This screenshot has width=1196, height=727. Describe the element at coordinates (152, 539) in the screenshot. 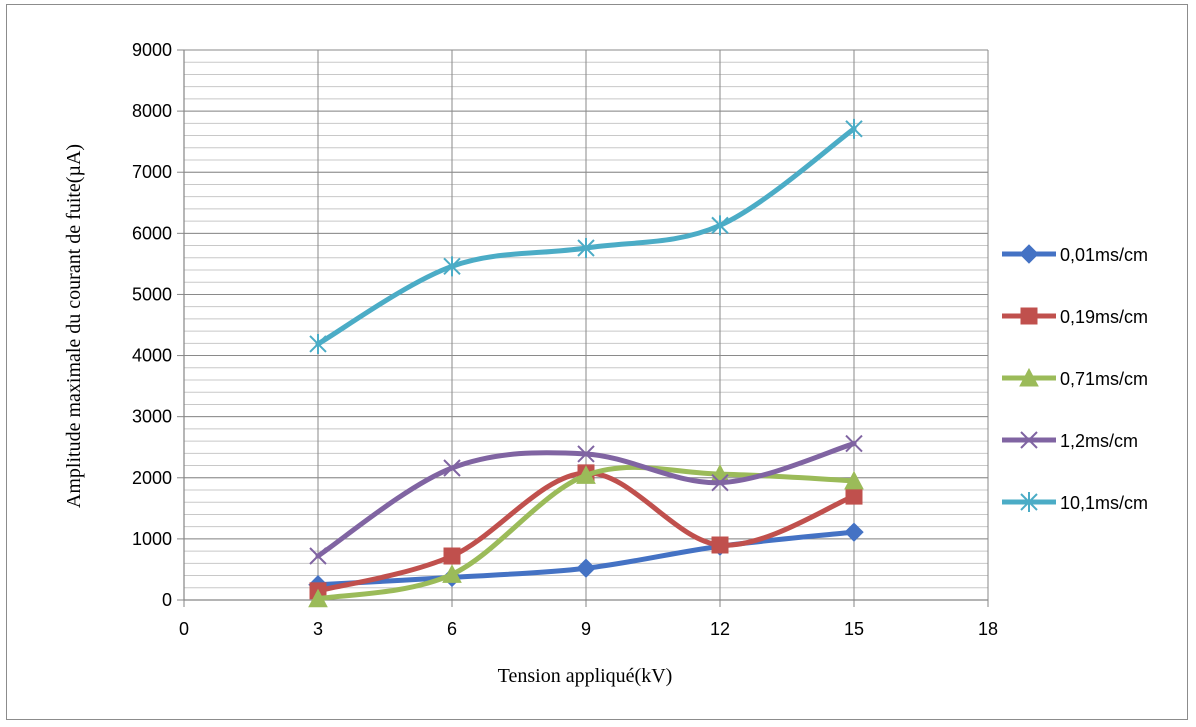

I see `y-tick-label: 1000` at that location.